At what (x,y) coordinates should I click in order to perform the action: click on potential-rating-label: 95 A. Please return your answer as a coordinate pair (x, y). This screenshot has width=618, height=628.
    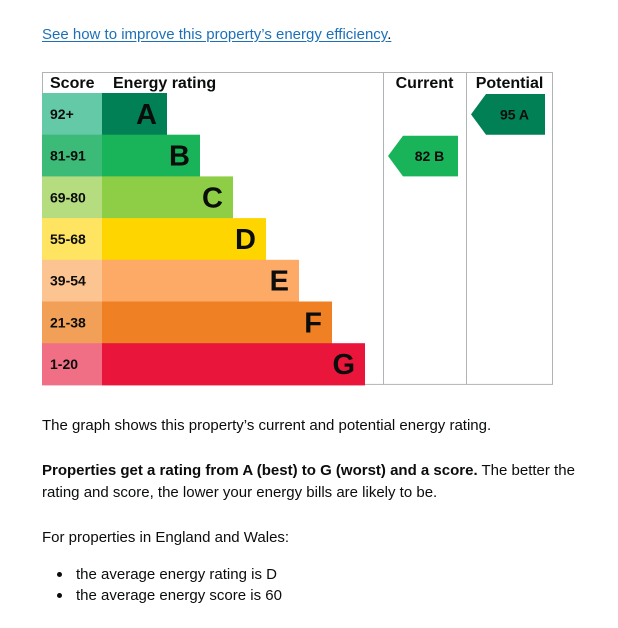
    Looking at the image, I should click on (514, 114).